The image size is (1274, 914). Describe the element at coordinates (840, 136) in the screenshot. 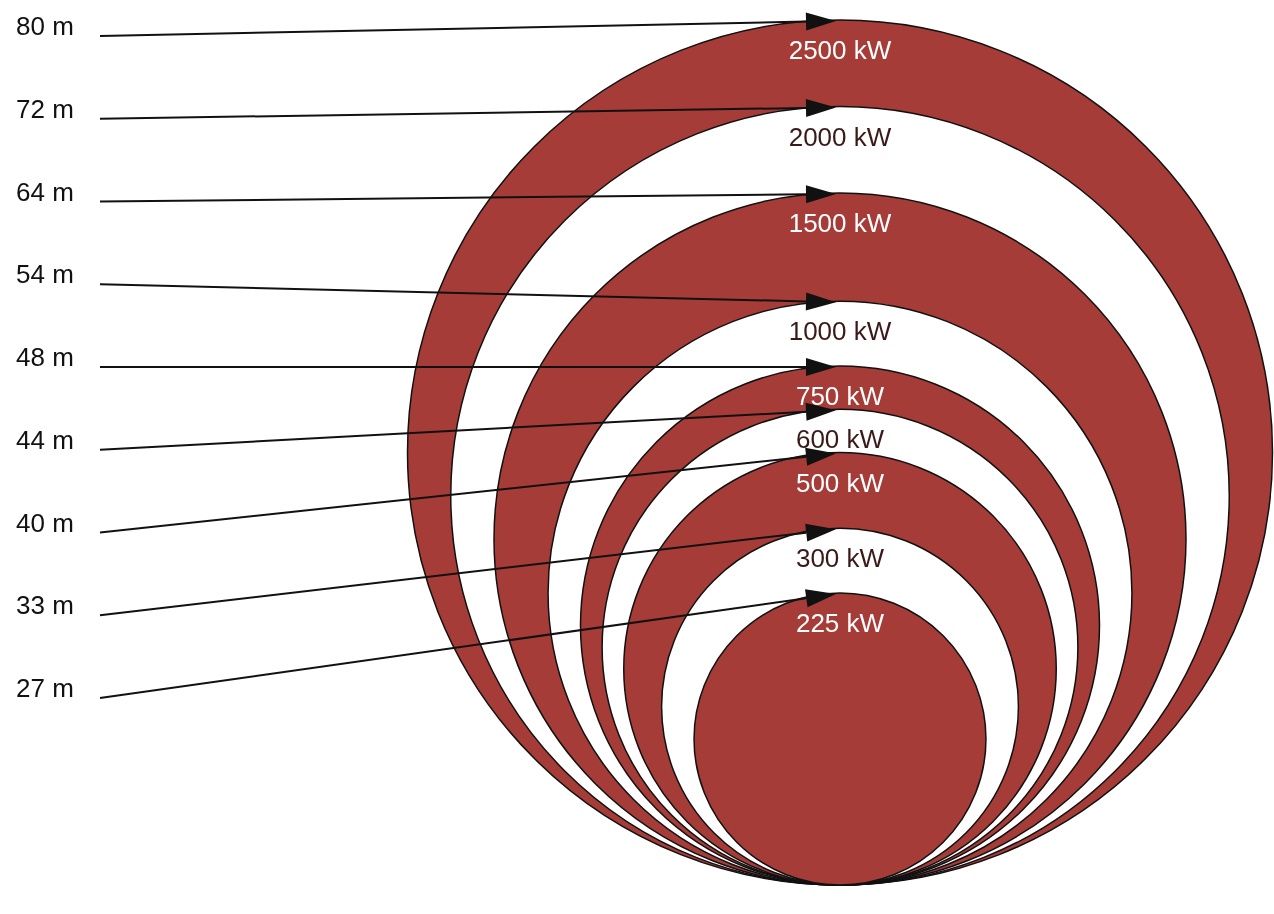

I see `category-label: 2000 kW` at that location.